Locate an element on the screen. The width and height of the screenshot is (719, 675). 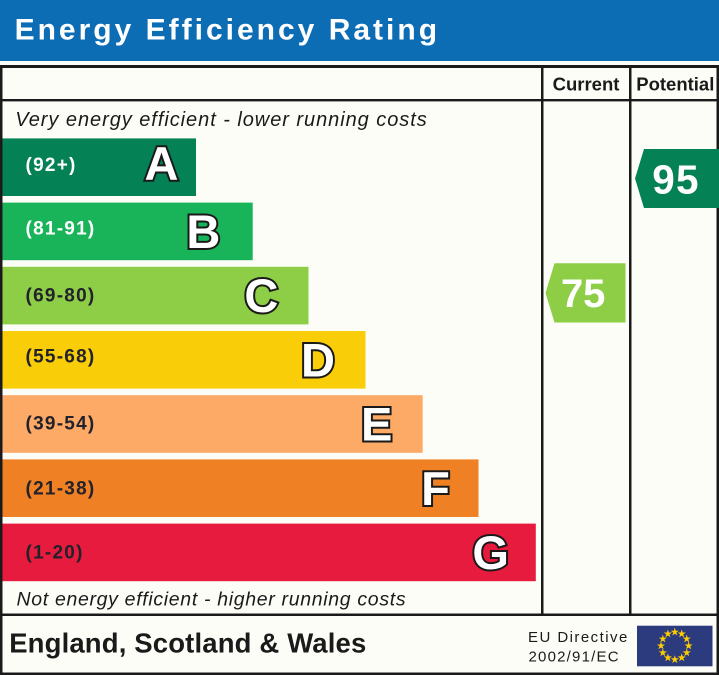
svg-text: (1-20) is located at coordinates (55, 552).